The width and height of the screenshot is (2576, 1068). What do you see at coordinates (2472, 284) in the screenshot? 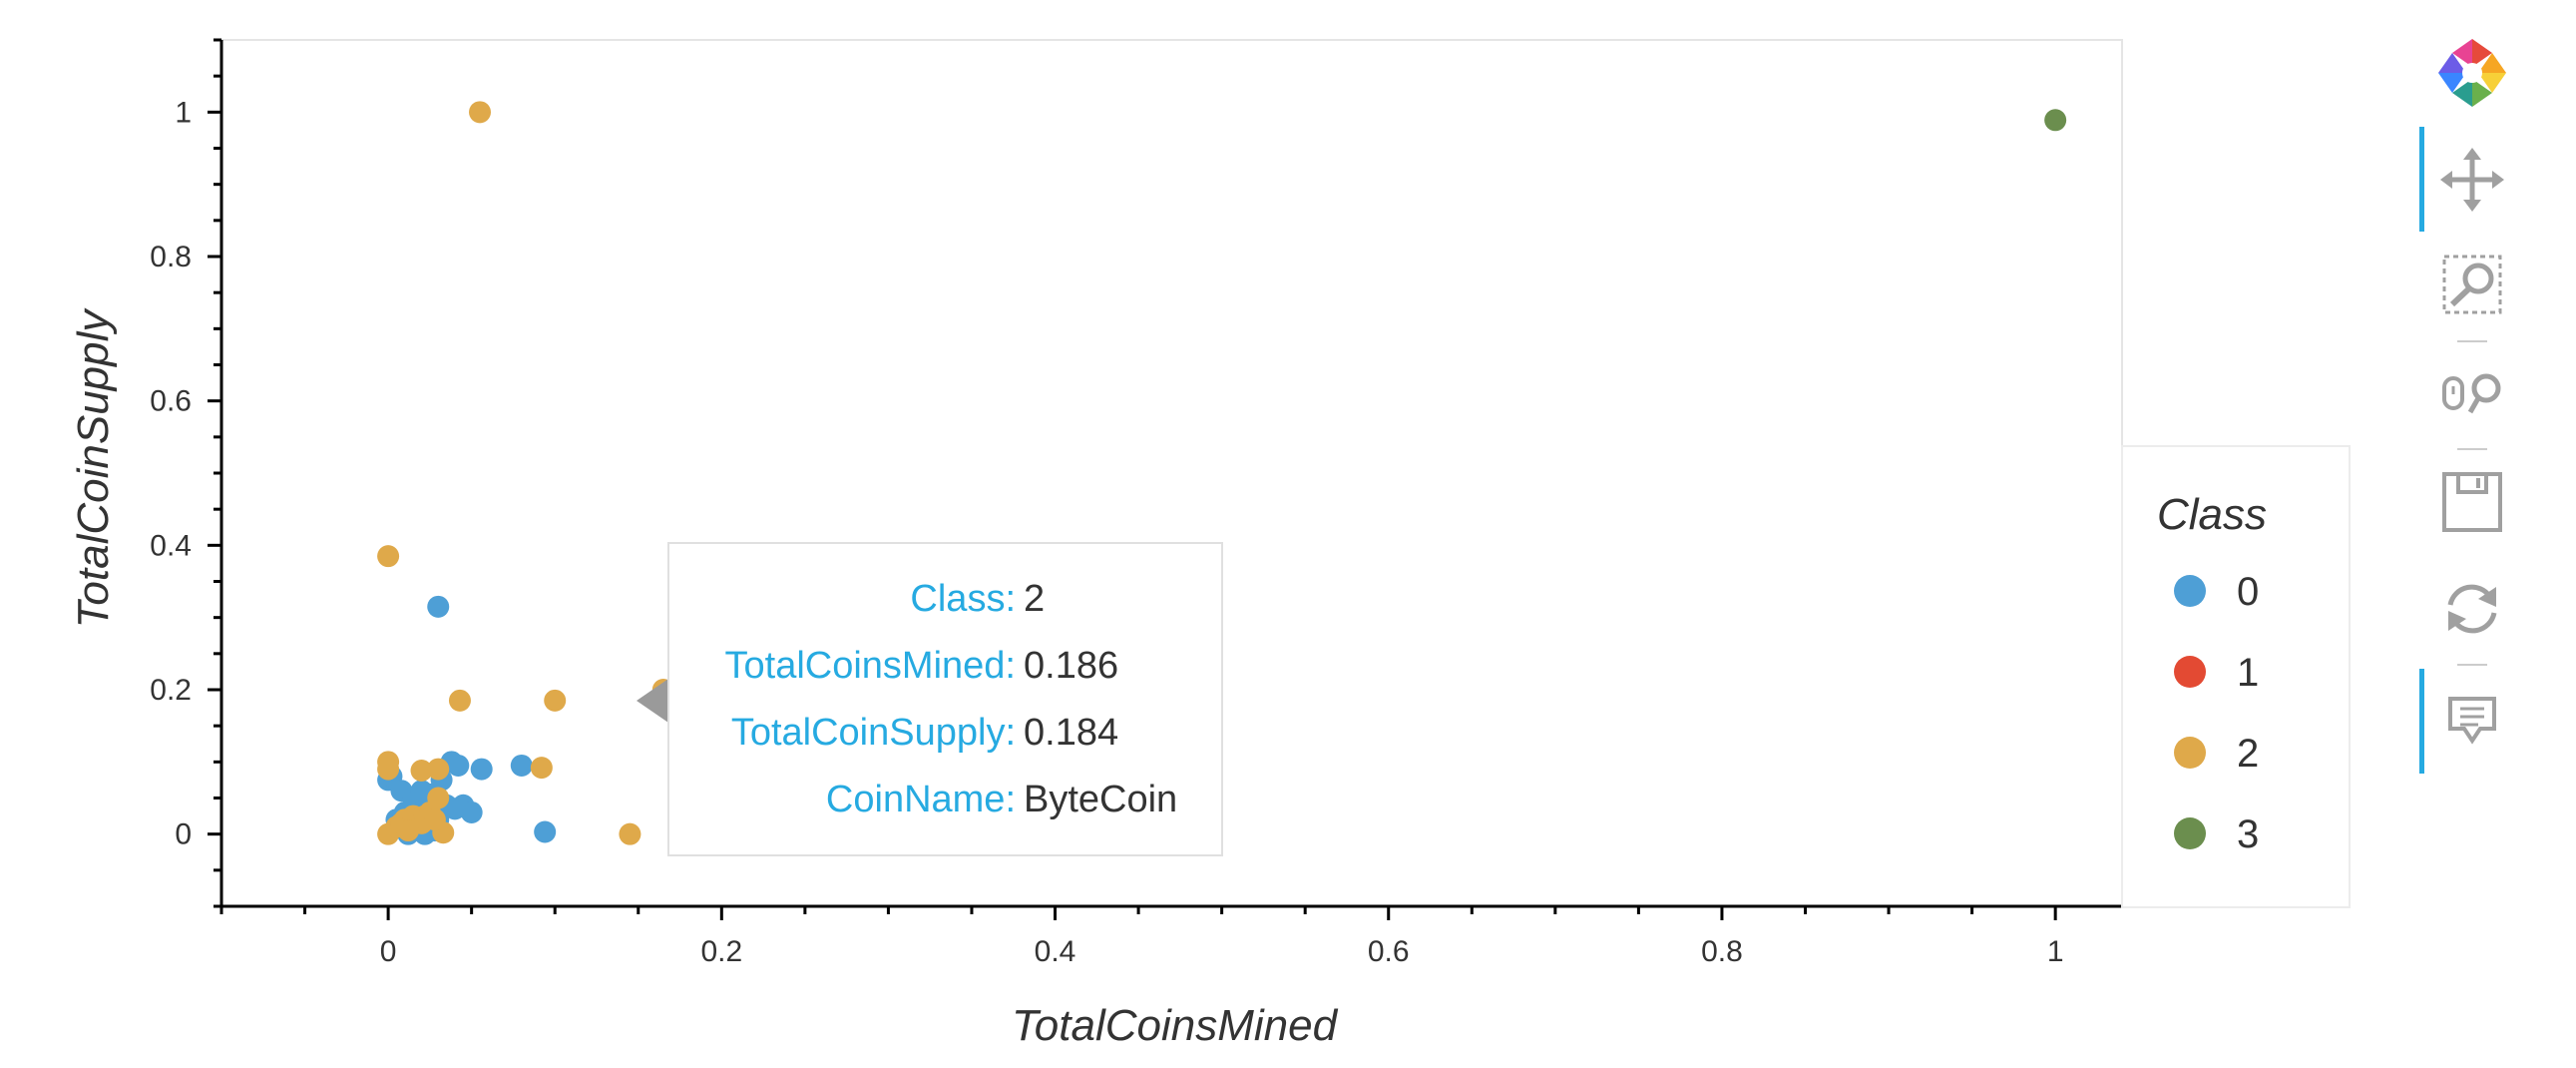
I see `box-zoom-icon` at bounding box center [2472, 284].